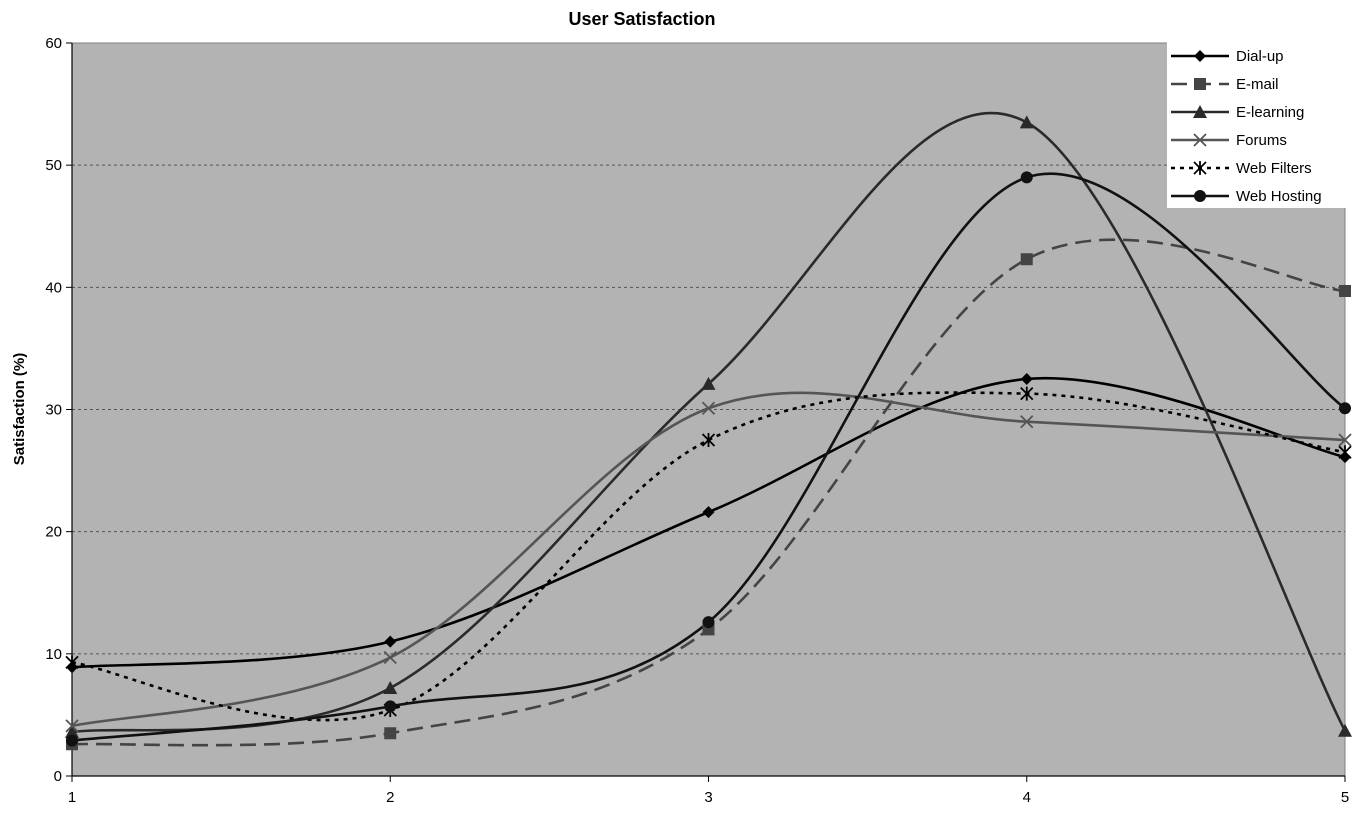  I want to click on y-tick-label: 40, so click(53, 287).